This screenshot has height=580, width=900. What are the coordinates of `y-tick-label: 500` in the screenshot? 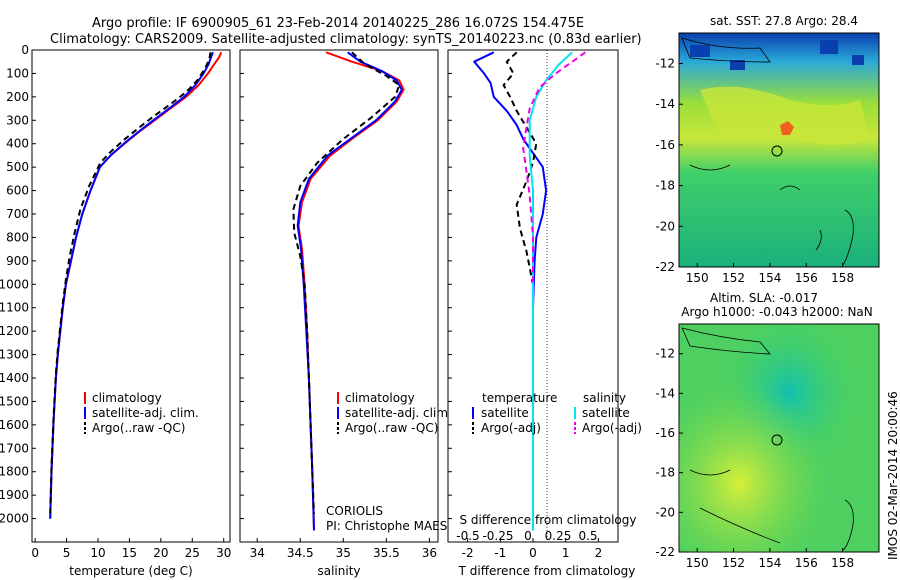 It's located at (17, 167).